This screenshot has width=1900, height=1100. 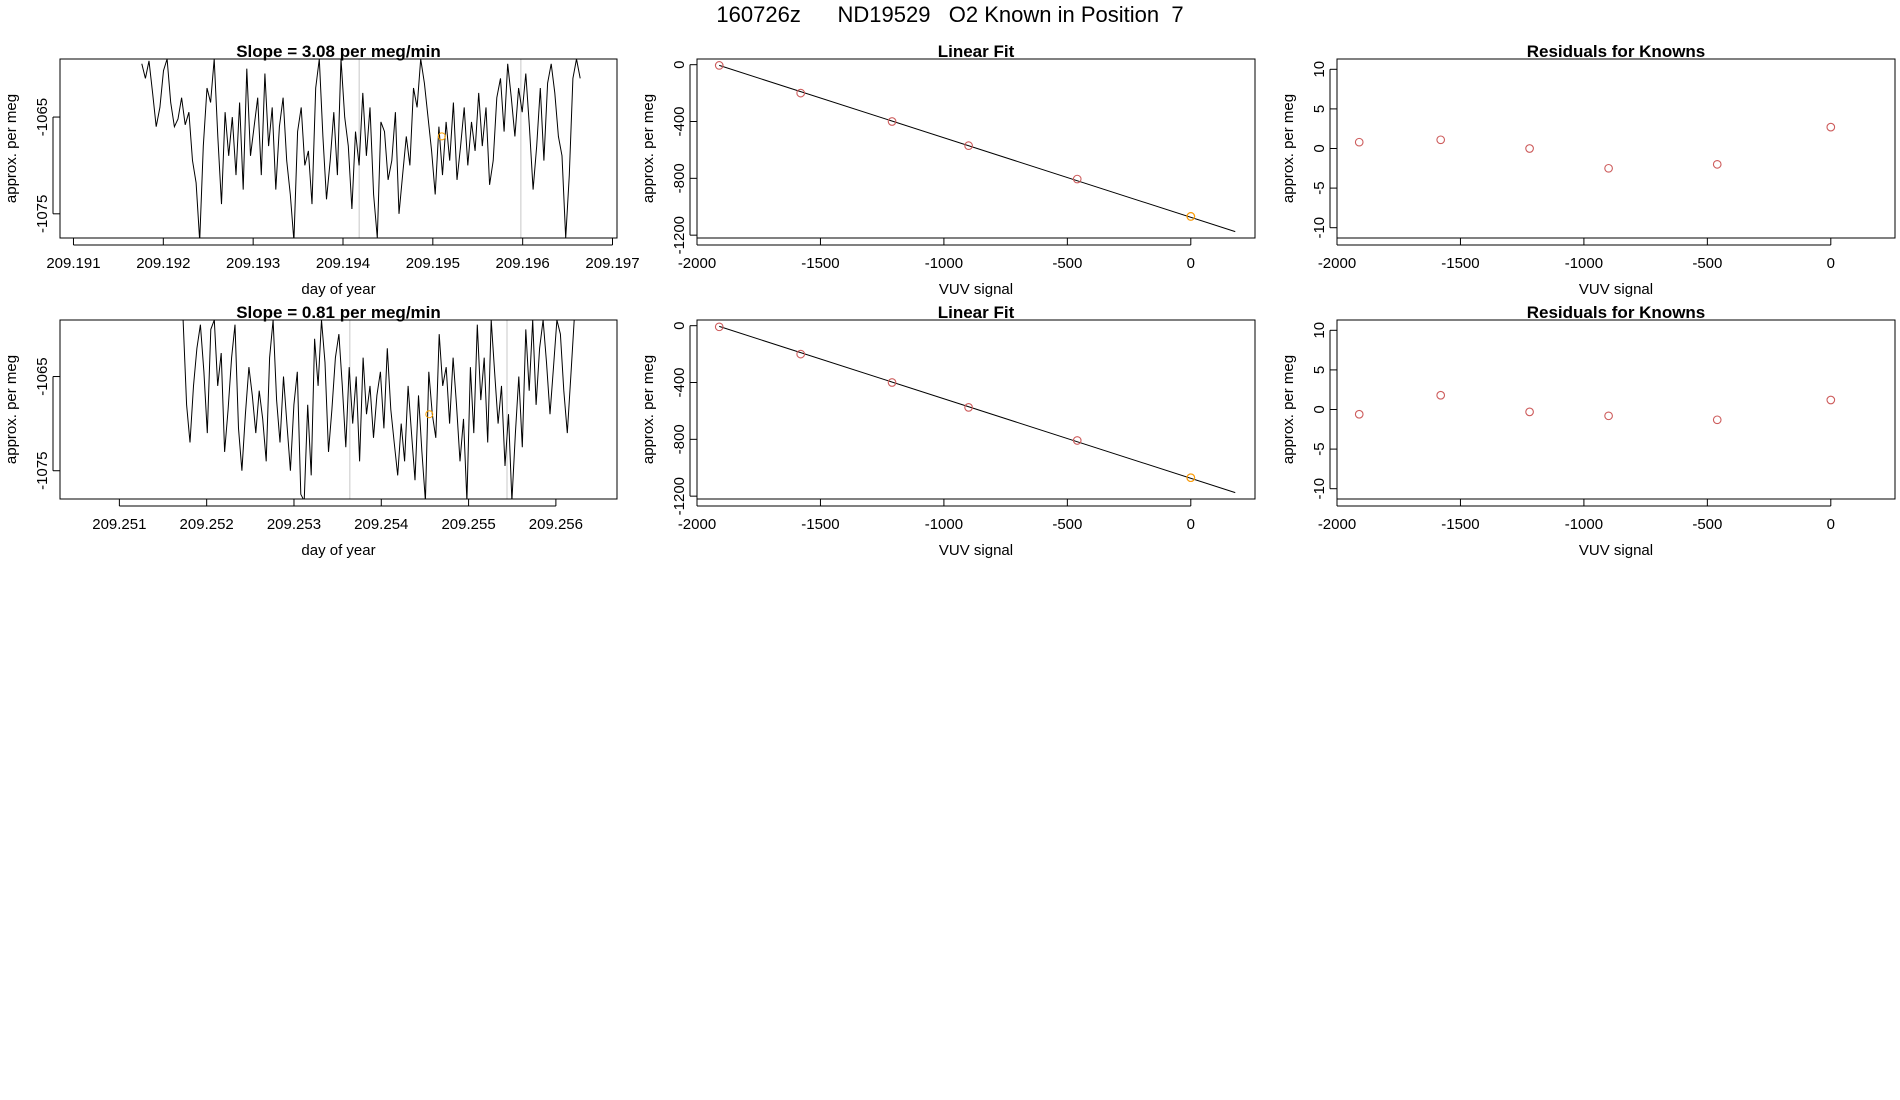 What do you see at coordinates (950, 14) in the screenshot?
I see `page-title: 160726z ND19529 O2 Known in Position 7` at bounding box center [950, 14].